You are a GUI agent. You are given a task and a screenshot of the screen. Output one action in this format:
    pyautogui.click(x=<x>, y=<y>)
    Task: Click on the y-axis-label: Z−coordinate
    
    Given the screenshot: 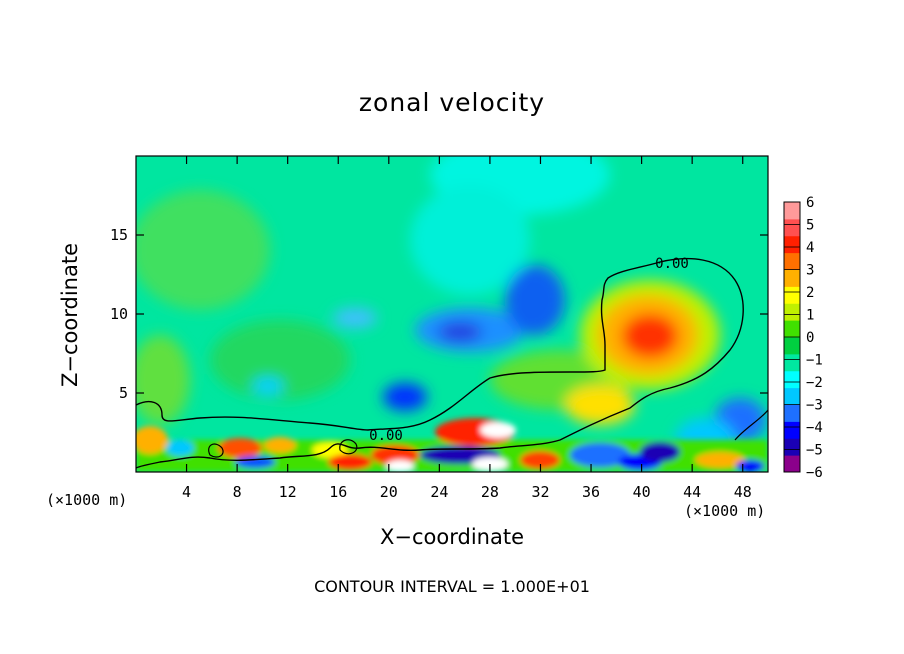 What is the action you would take?
    pyautogui.click(x=70, y=315)
    